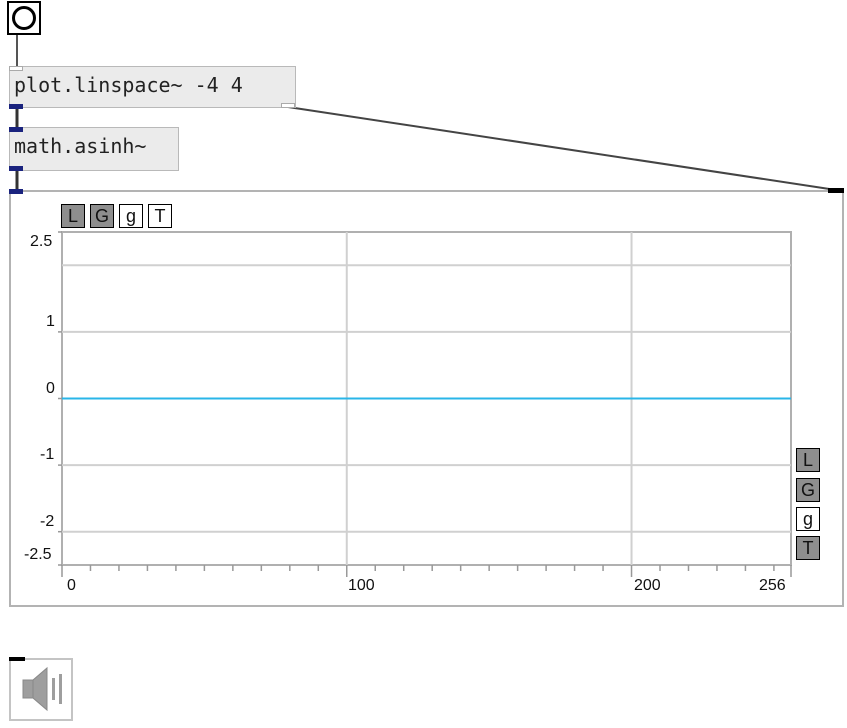  Describe the element at coordinates (17, 659) in the screenshot. I see `dac-inlet` at that location.